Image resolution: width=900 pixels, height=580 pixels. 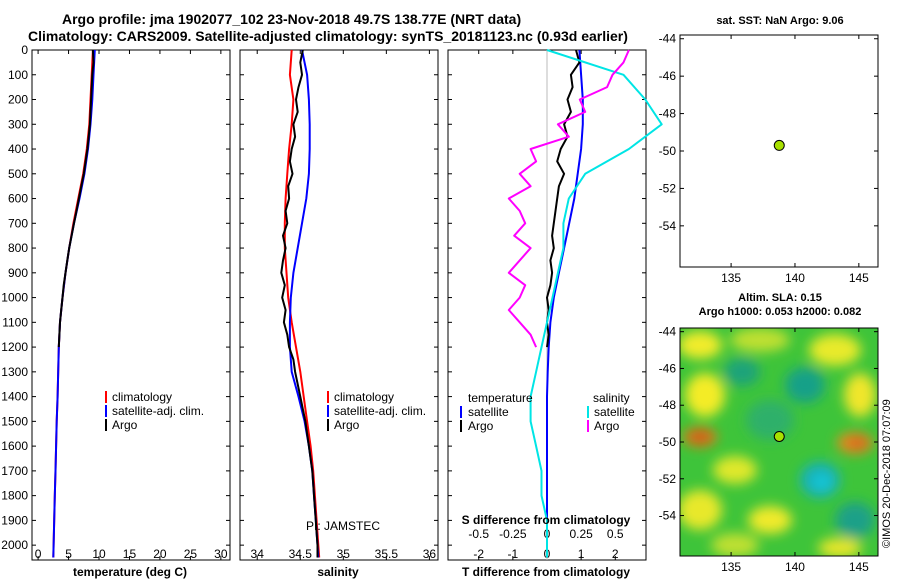 I want to click on sst-map-y-tick-label: -52, so click(x=668, y=188).